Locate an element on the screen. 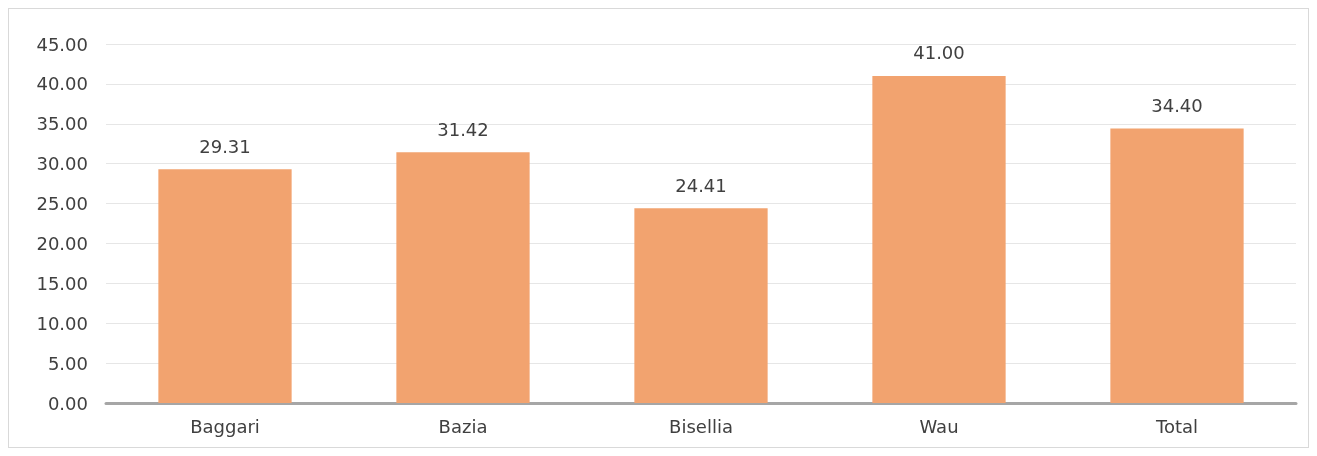 The height and width of the screenshot is (456, 1317). y-tick-label: 45.00 is located at coordinates (62, 44).